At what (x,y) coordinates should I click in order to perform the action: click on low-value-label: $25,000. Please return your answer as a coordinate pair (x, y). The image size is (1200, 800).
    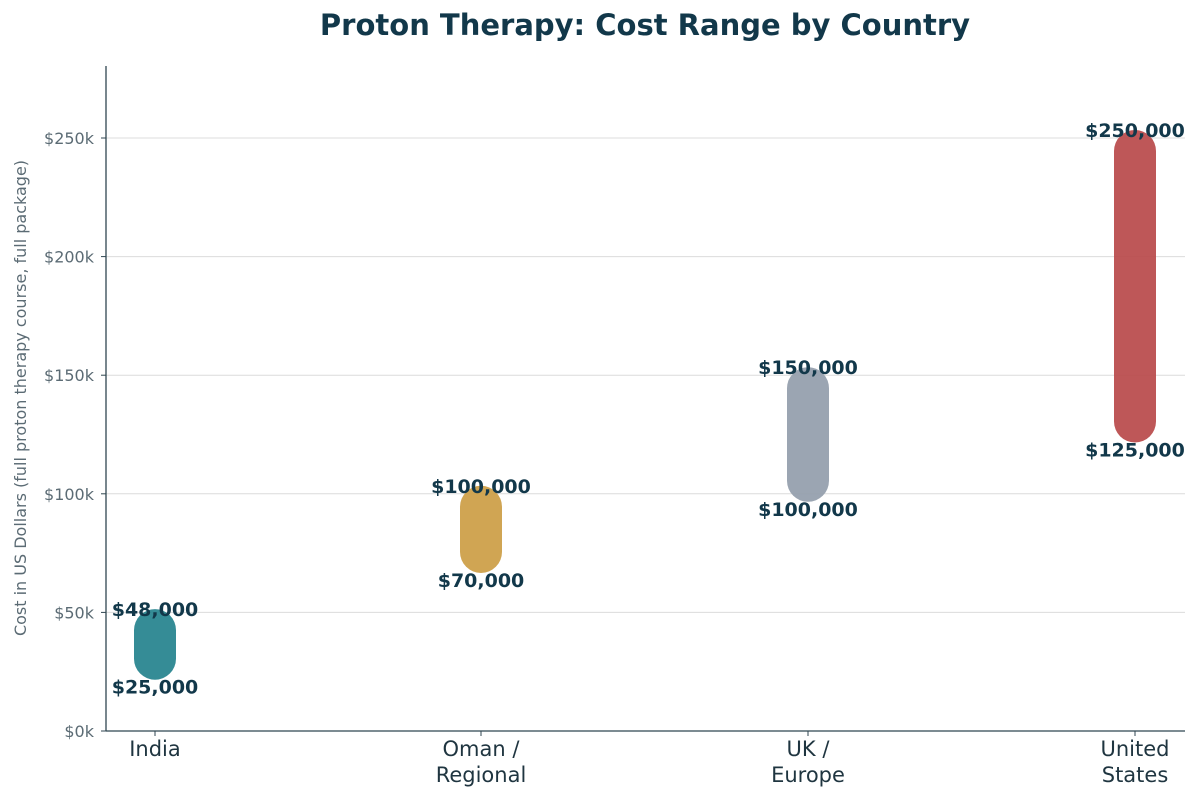
    Looking at the image, I should click on (155, 688).